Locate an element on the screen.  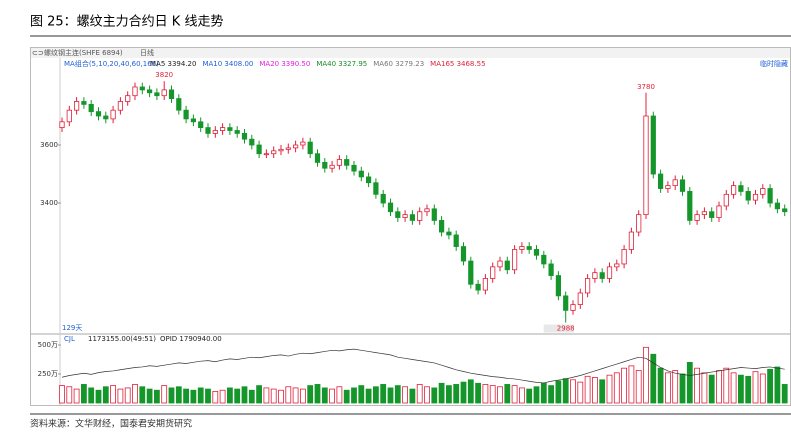
ma-label: MA10 3408.00 is located at coordinates (227, 64).